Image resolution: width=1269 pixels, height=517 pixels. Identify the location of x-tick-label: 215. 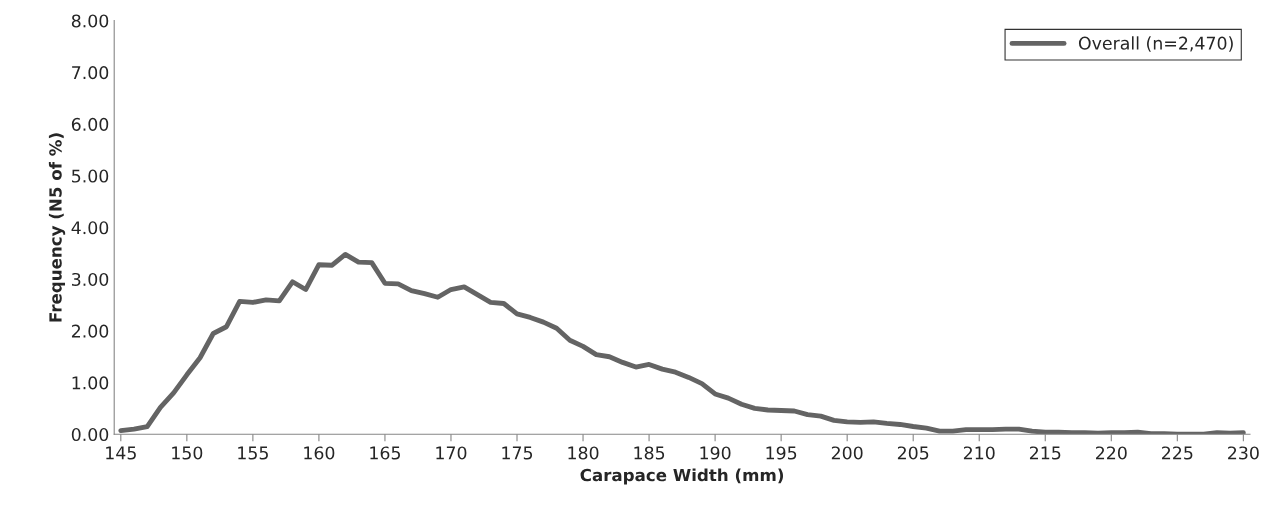
(1045, 453).